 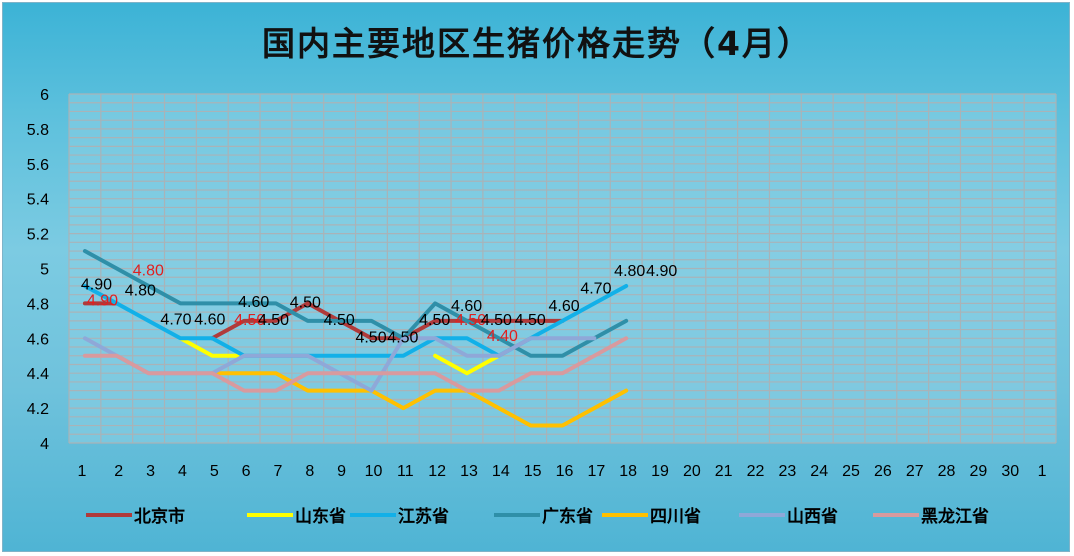 I want to click on y-tick-label: 5.2, so click(x=38, y=235).